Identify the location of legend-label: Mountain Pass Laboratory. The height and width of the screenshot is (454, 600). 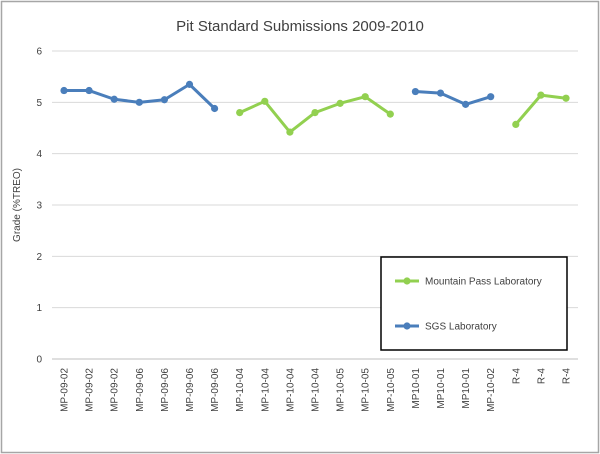
(483, 282).